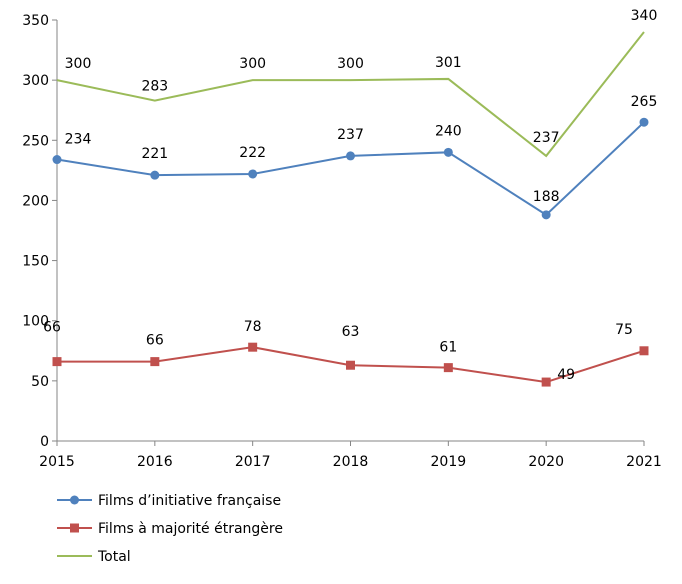  I want to click on data-label: 265, so click(644, 102).